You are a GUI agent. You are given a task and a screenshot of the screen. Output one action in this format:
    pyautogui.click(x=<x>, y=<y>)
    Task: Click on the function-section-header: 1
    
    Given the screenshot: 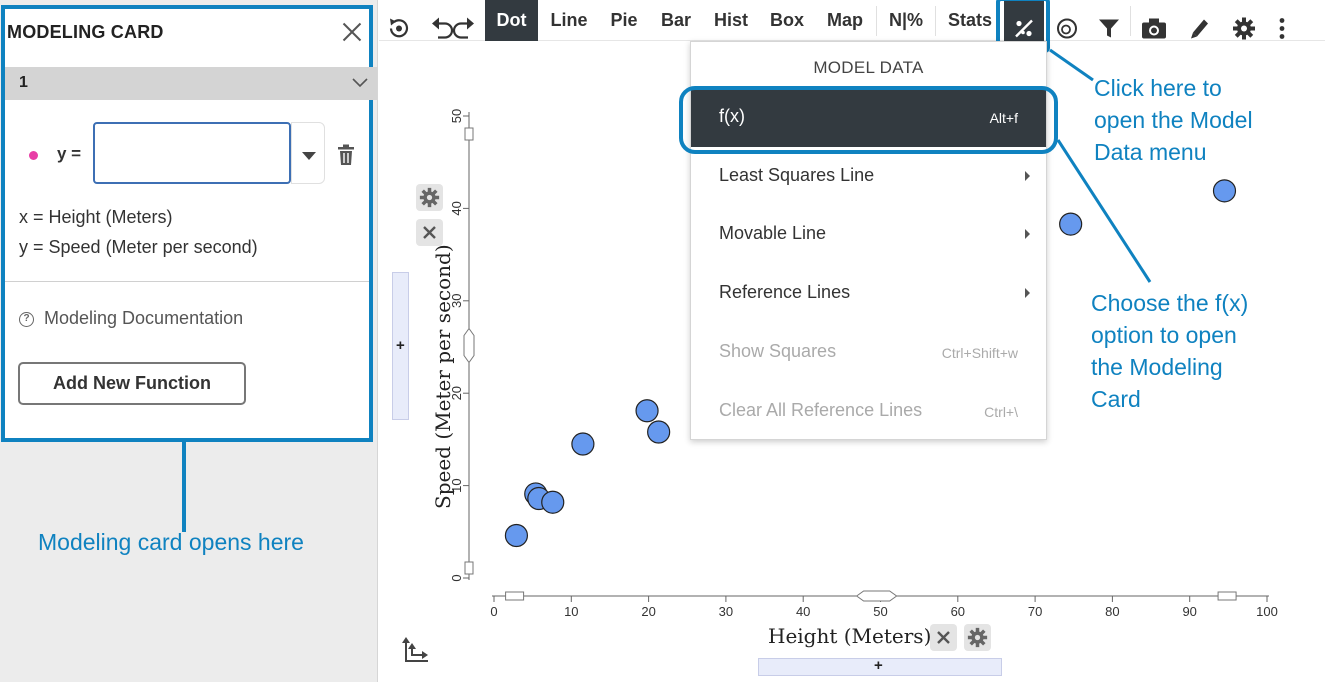 What is the action you would take?
    pyautogui.click(x=191, y=83)
    